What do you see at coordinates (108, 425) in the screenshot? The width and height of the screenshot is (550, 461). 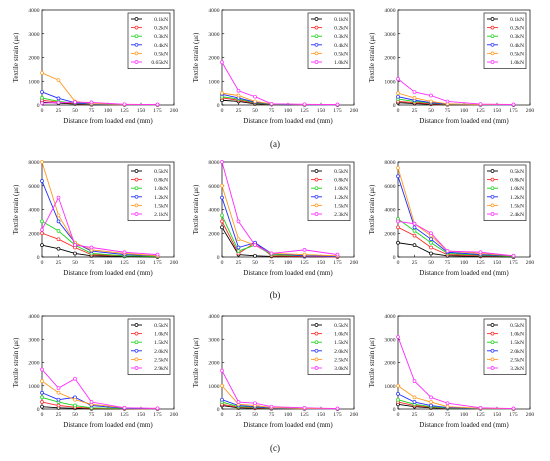 I see `x-axis-title: Distance from loaded end (mm)` at bounding box center [108, 425].